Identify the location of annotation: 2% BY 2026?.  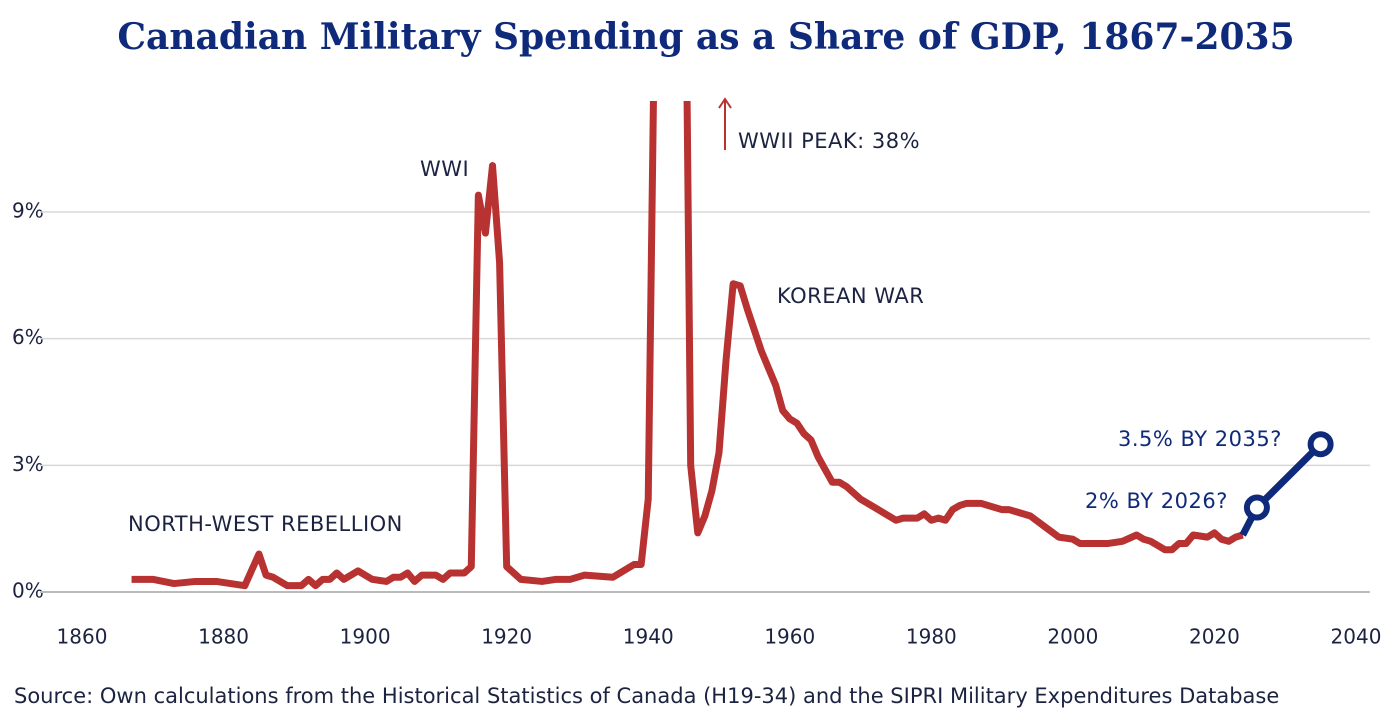
(1156, 501).